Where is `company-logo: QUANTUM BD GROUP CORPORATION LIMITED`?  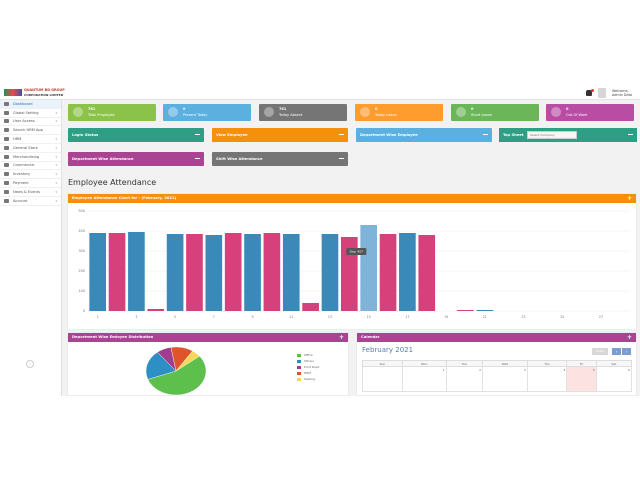 company-logo: QUANTUM BD GROUP CORPORATION LIMITED is located at coordinates (35, 93).